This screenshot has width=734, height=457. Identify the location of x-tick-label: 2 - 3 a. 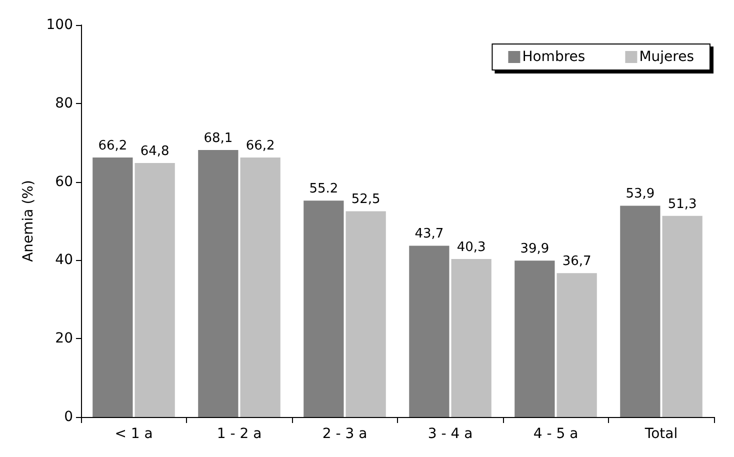
(345, 434).